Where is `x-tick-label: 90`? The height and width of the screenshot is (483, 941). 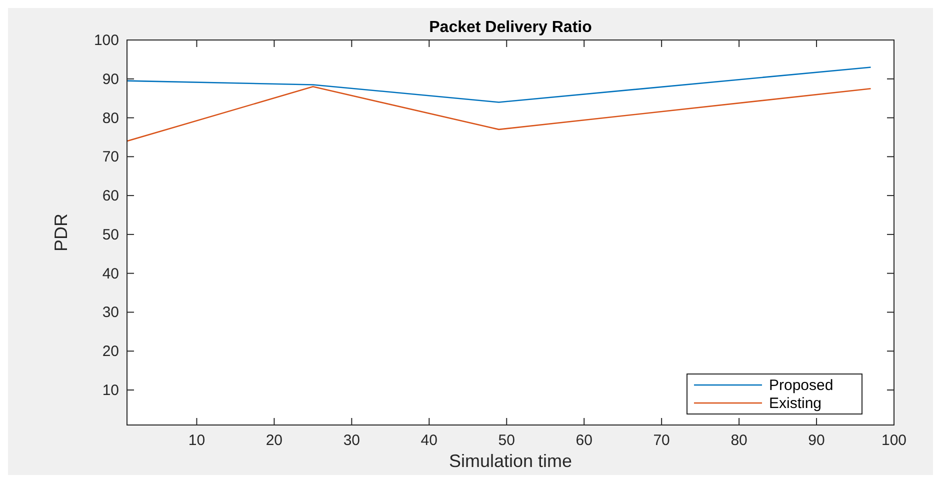 x-tick-label: 90 is located at coordinates (816, 440).